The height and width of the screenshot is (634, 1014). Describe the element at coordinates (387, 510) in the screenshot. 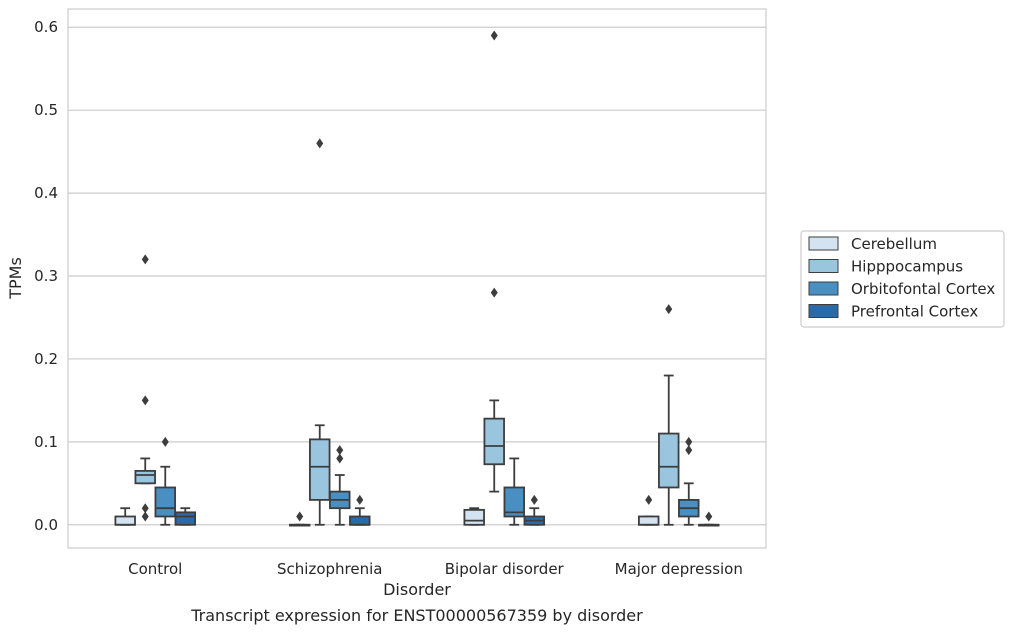

I see `series-cerebellum` at that location.